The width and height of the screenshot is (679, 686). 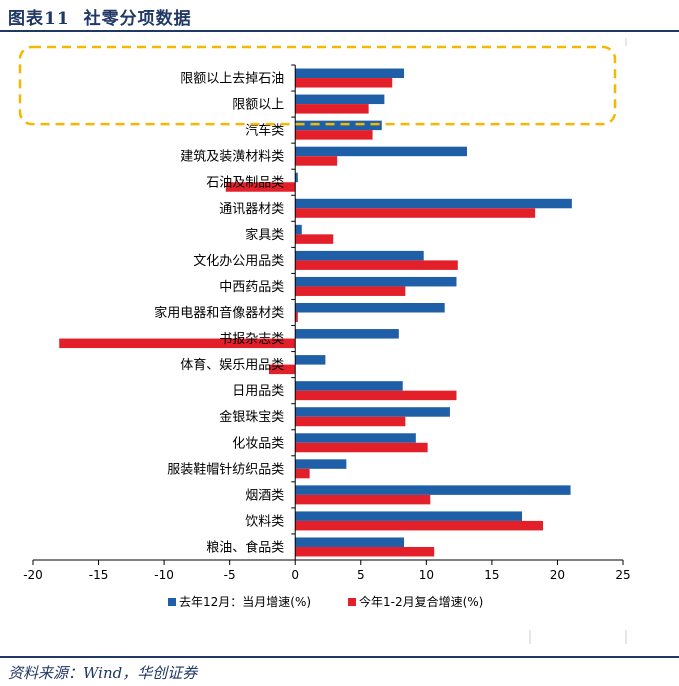 I want to click on category-label: 服装鞋帽针纺织品类, so click(x=225, y=469).